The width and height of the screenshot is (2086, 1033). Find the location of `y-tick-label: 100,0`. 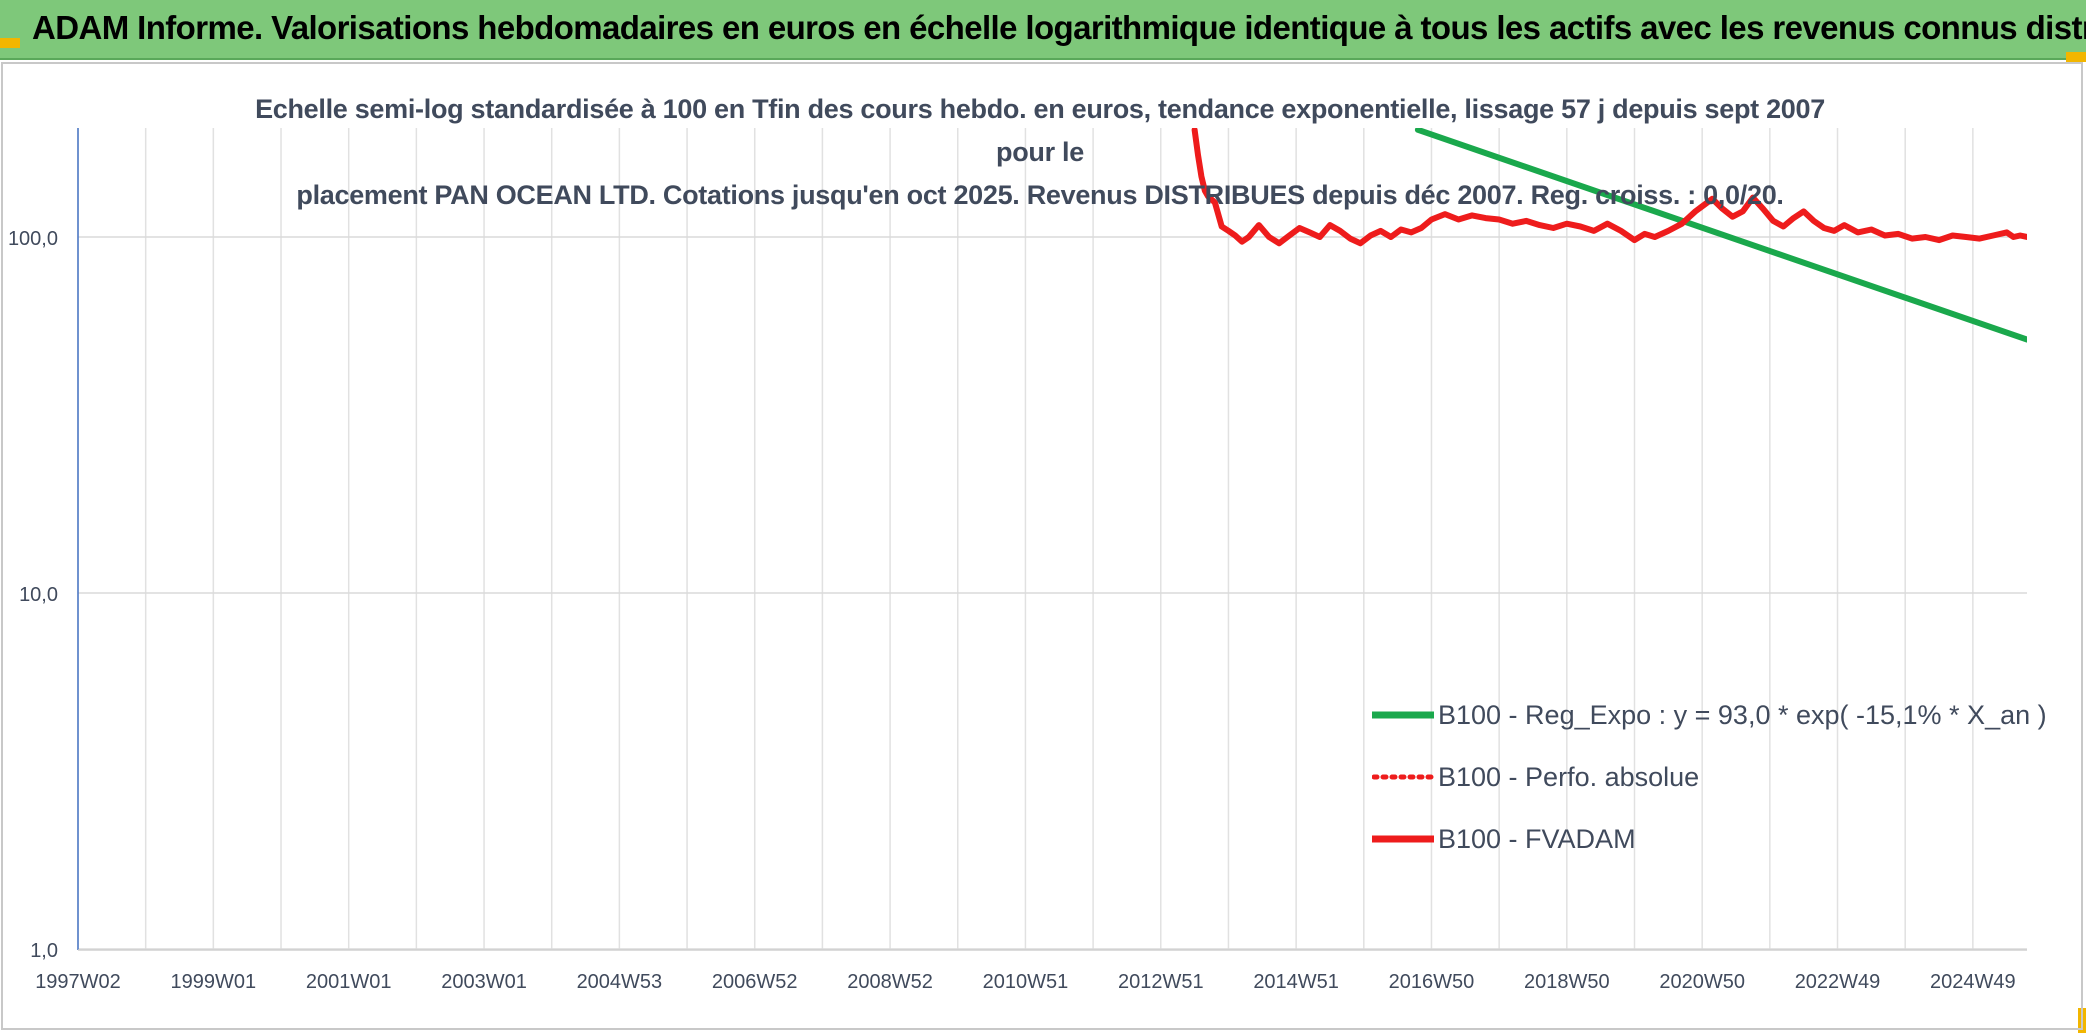

y-tick-label: 100,0 is located at coordinates (33, 239).